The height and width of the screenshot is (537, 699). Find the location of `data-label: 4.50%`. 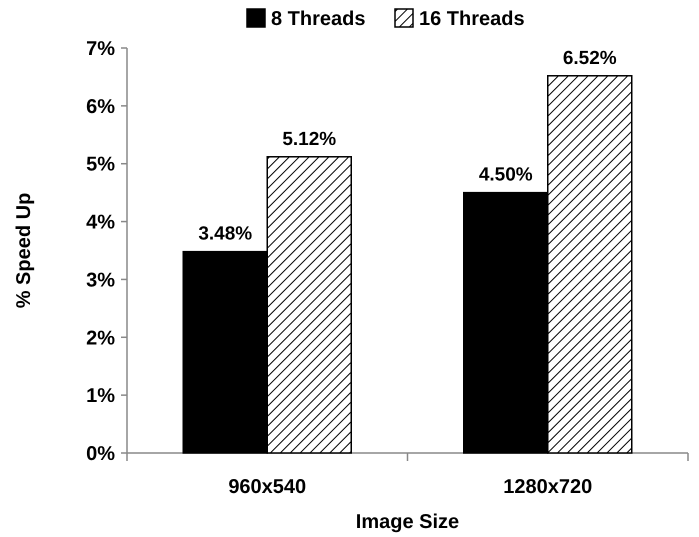

data-label: 4.50% is located at coordinates (505, 175).